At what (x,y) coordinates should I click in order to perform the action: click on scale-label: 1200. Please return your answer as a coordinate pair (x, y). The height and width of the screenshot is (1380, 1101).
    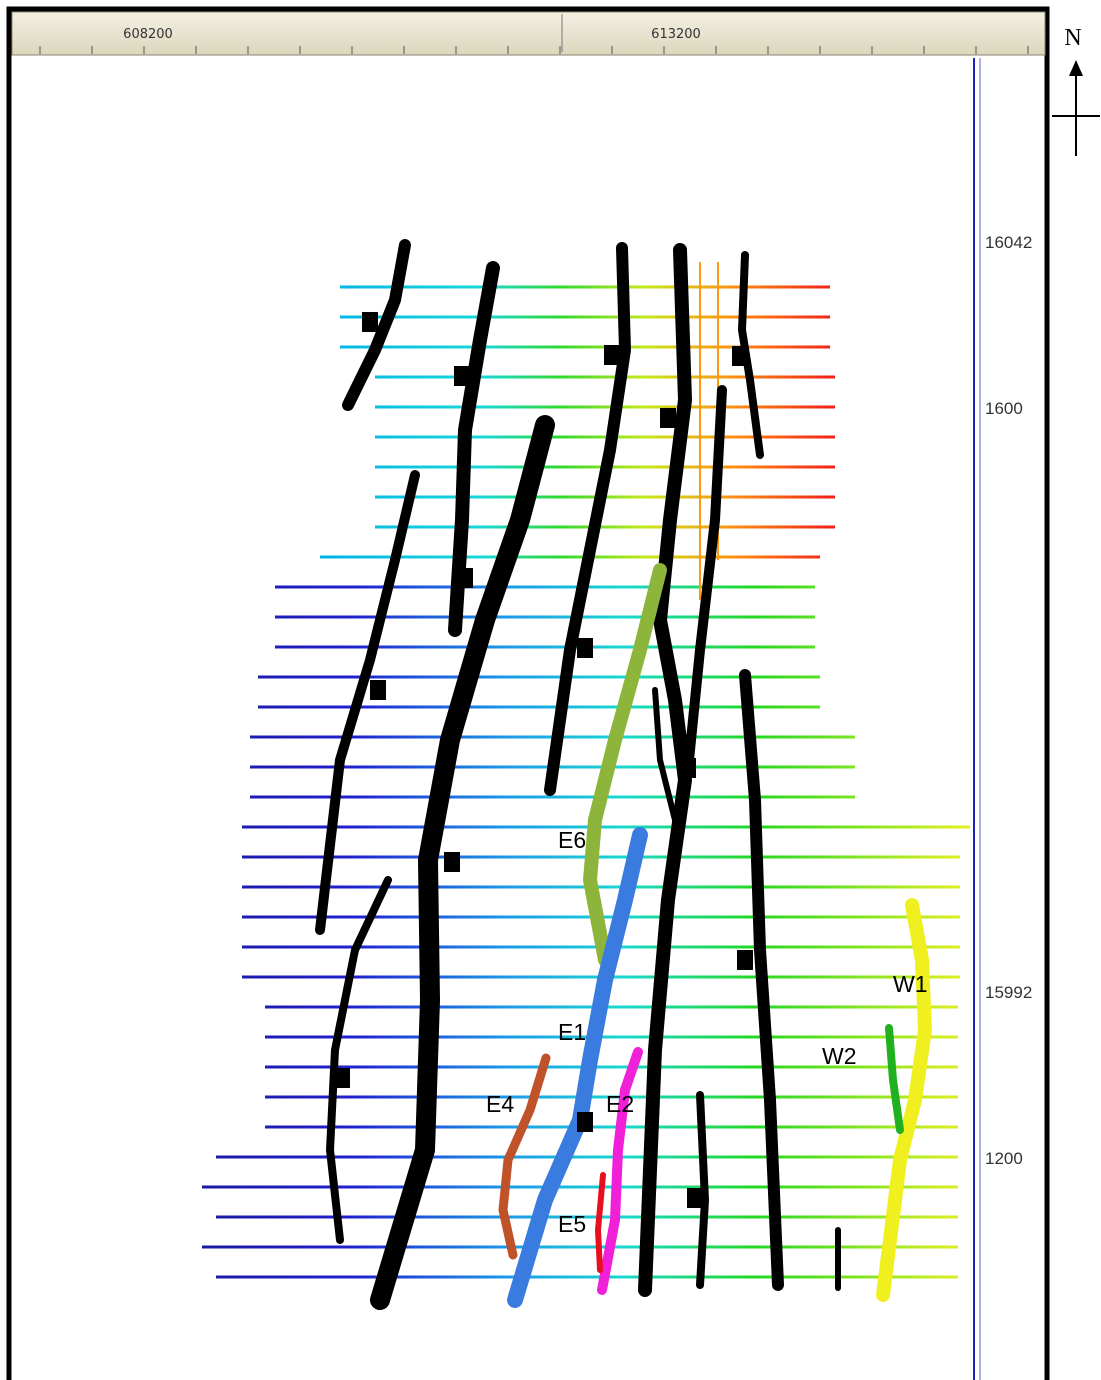
    Looking at the image, I should click on (1004, 1158).